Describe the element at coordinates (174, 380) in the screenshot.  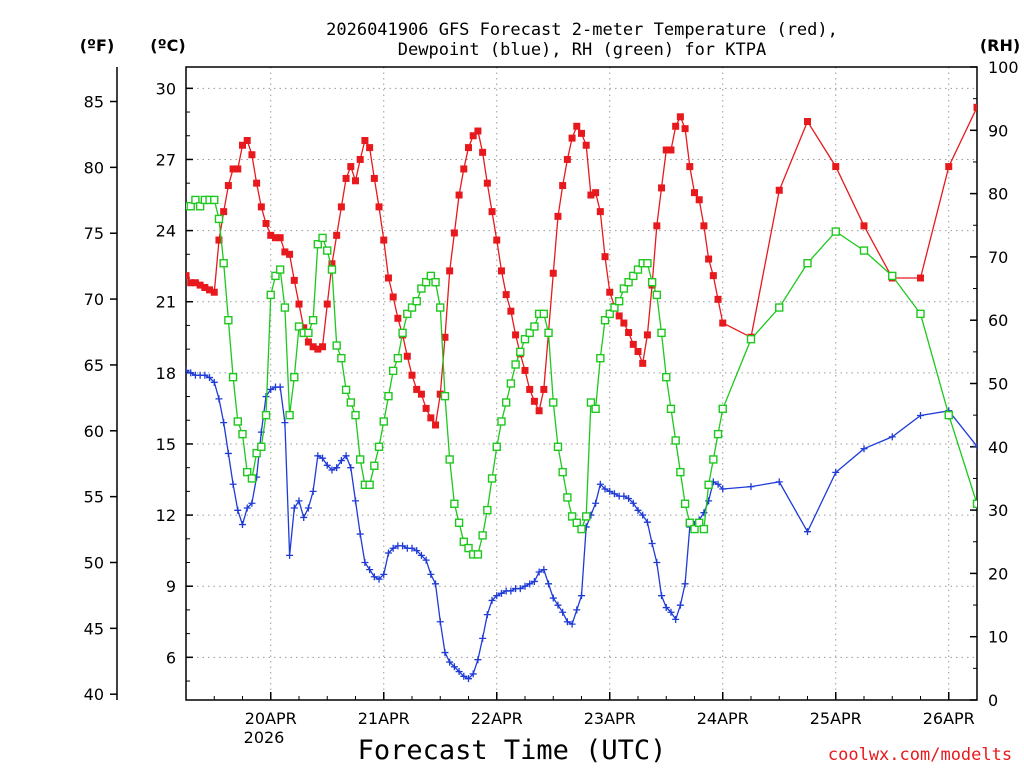
I see `celsius-axis: 6 9 12 15 18 21 24 27 30` at that location.